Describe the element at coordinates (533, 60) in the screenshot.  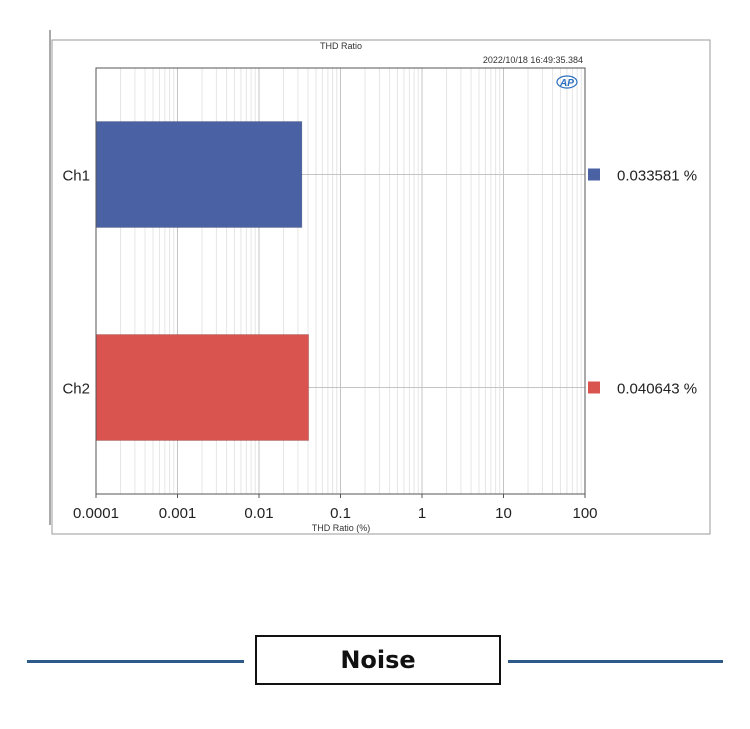
I see `chart-timestamp: 2022/10/18 16:49:35.384` at that location.